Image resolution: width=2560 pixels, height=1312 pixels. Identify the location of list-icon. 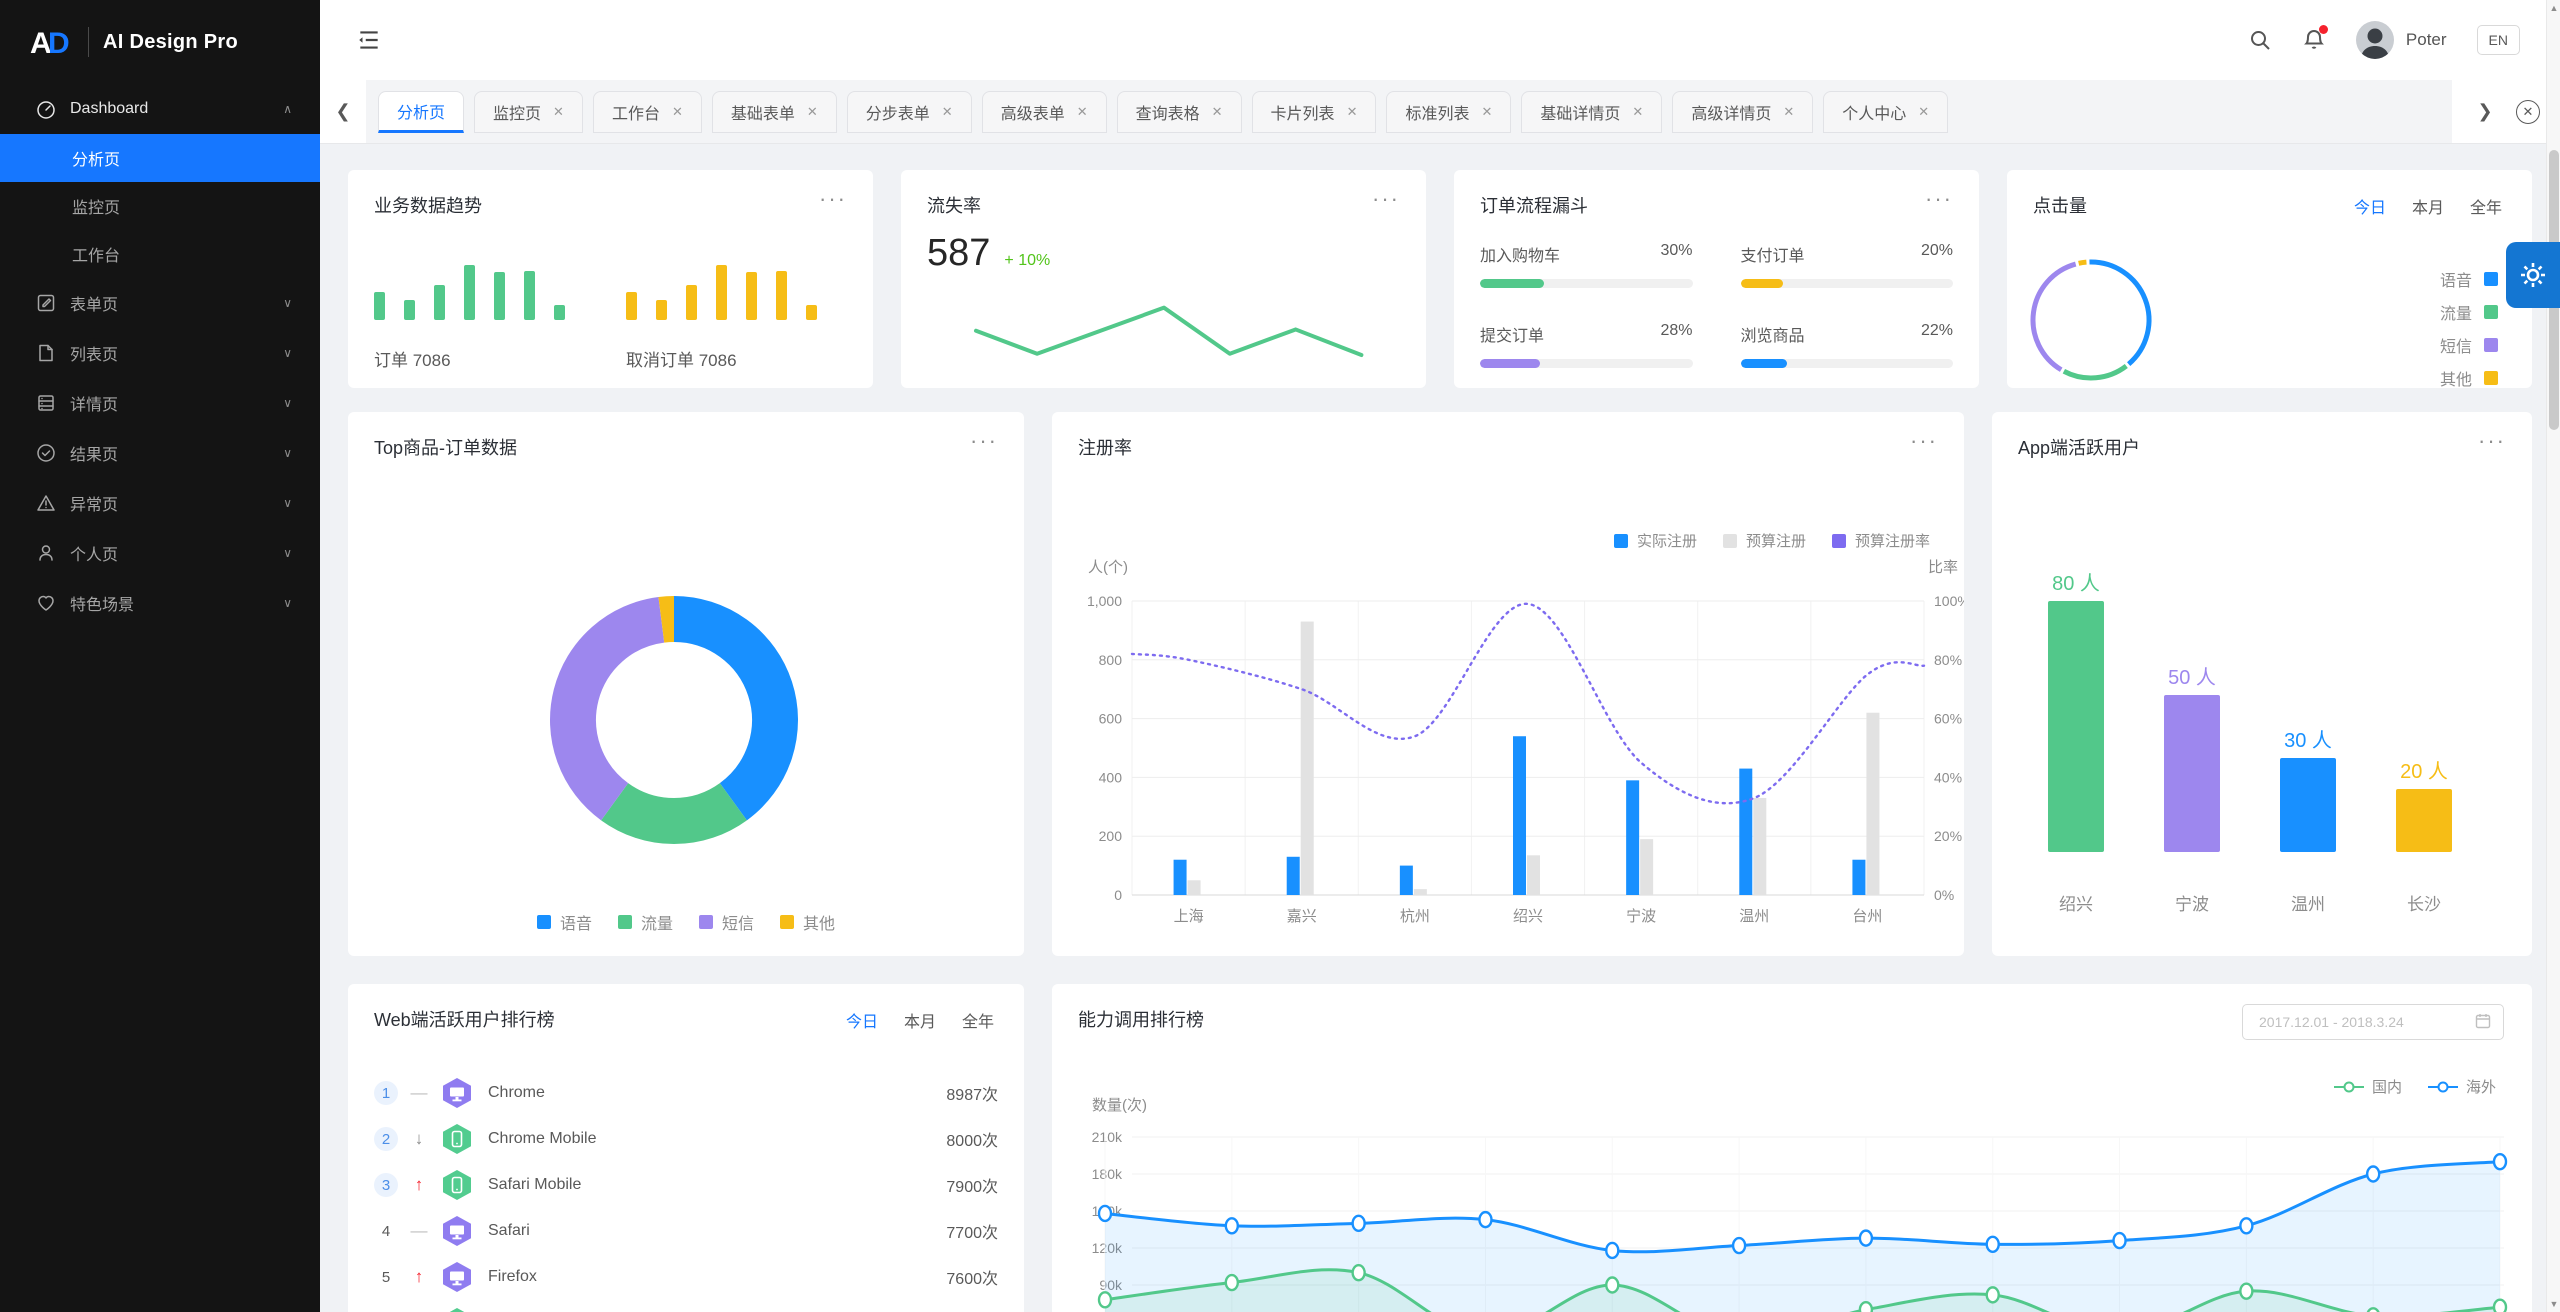
(46, 353).